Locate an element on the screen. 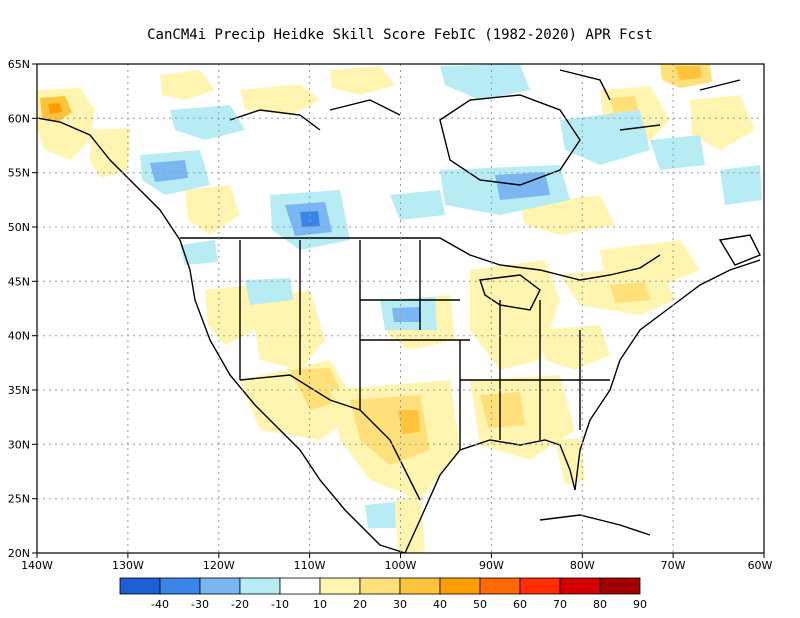 Image resolution: width=800 pixels, height=618 pixels. lat-label: 55N is located at coordinates (19, 173).